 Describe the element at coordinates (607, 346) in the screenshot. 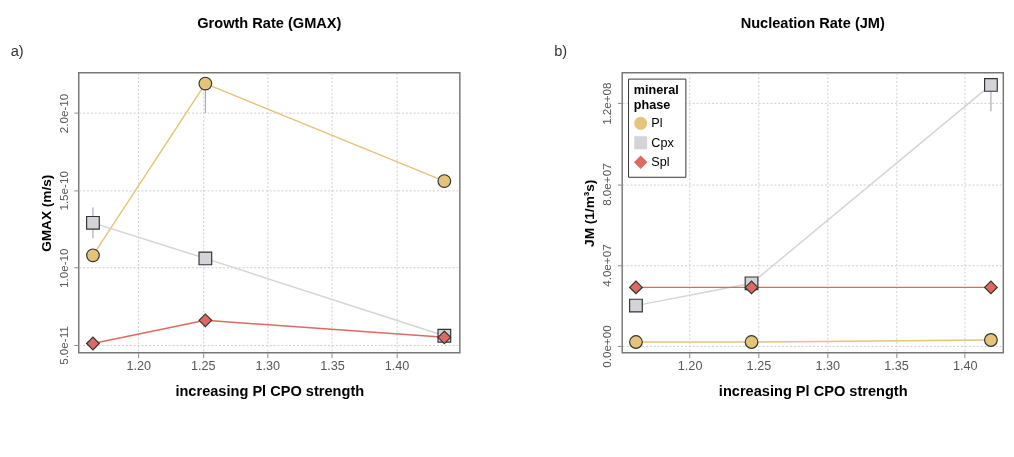

I see `y-tick-label: 0.0e+00` at that location.